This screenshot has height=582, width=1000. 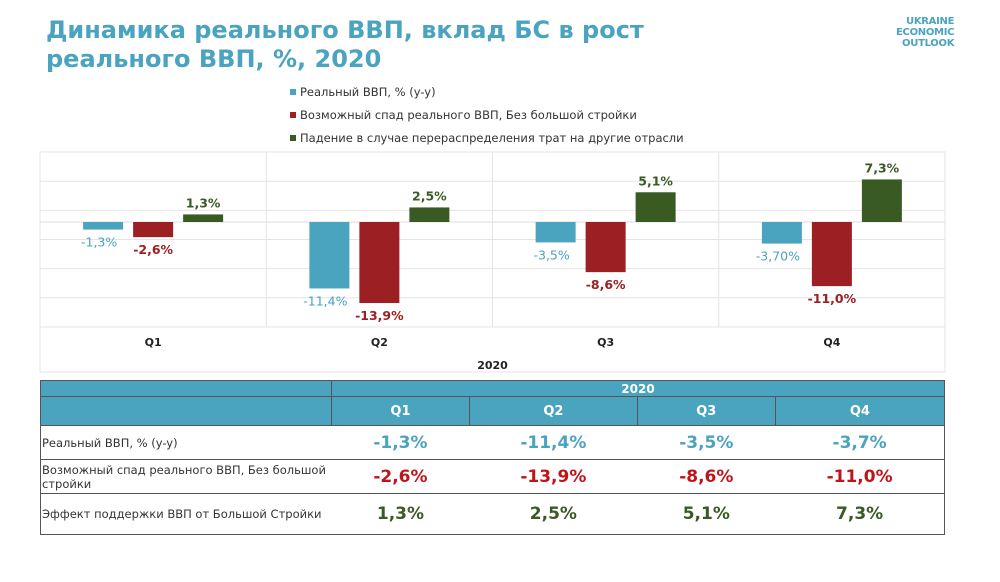 I want to click on legend-swatch-green, so click(x=293, y=137).